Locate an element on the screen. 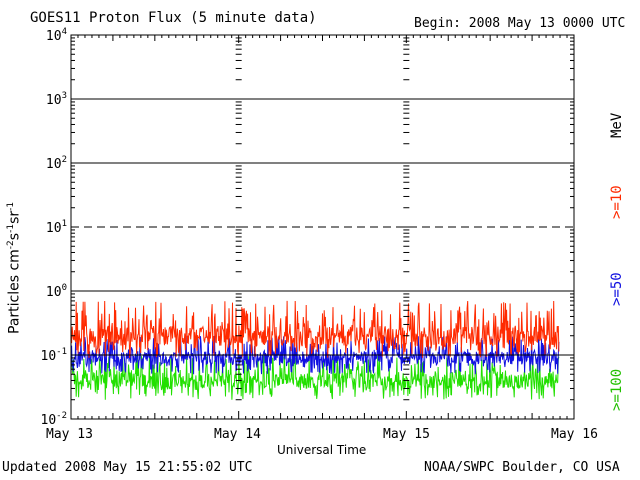 The image size is (640, 480). series-line-ge100 is located at coordinates (315, 377).